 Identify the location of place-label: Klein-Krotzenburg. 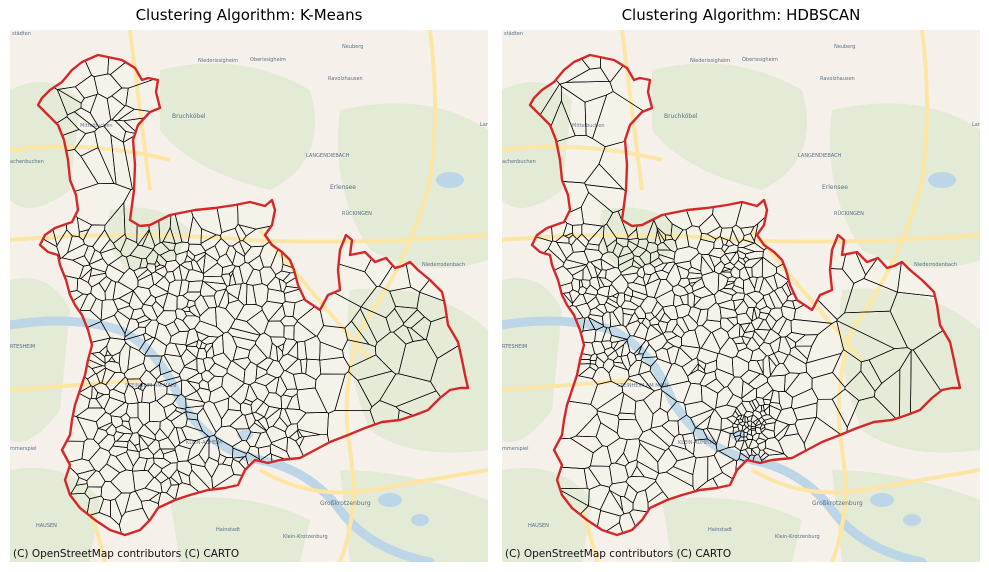
(797, 537).